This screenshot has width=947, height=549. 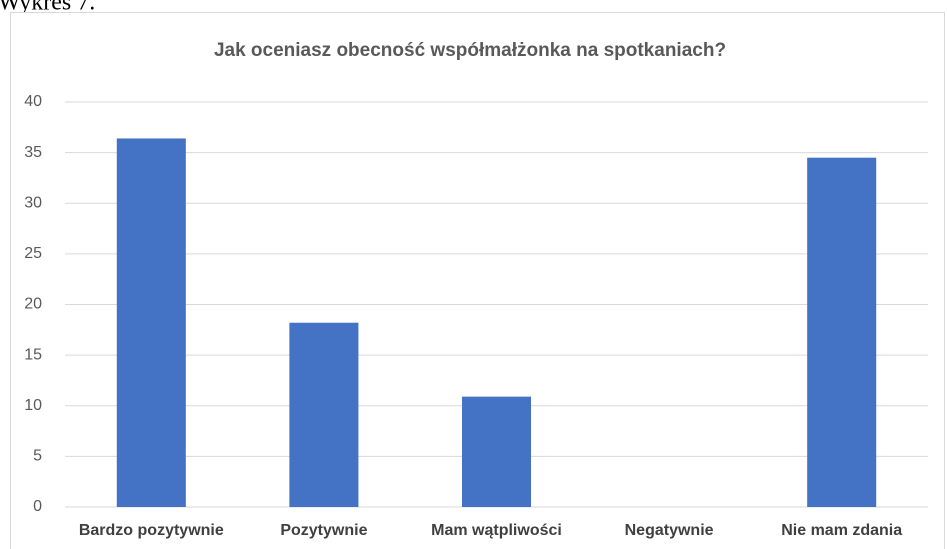 I want to click on x-tick-label: Nie mam zdania, so click(x=841, y=530).